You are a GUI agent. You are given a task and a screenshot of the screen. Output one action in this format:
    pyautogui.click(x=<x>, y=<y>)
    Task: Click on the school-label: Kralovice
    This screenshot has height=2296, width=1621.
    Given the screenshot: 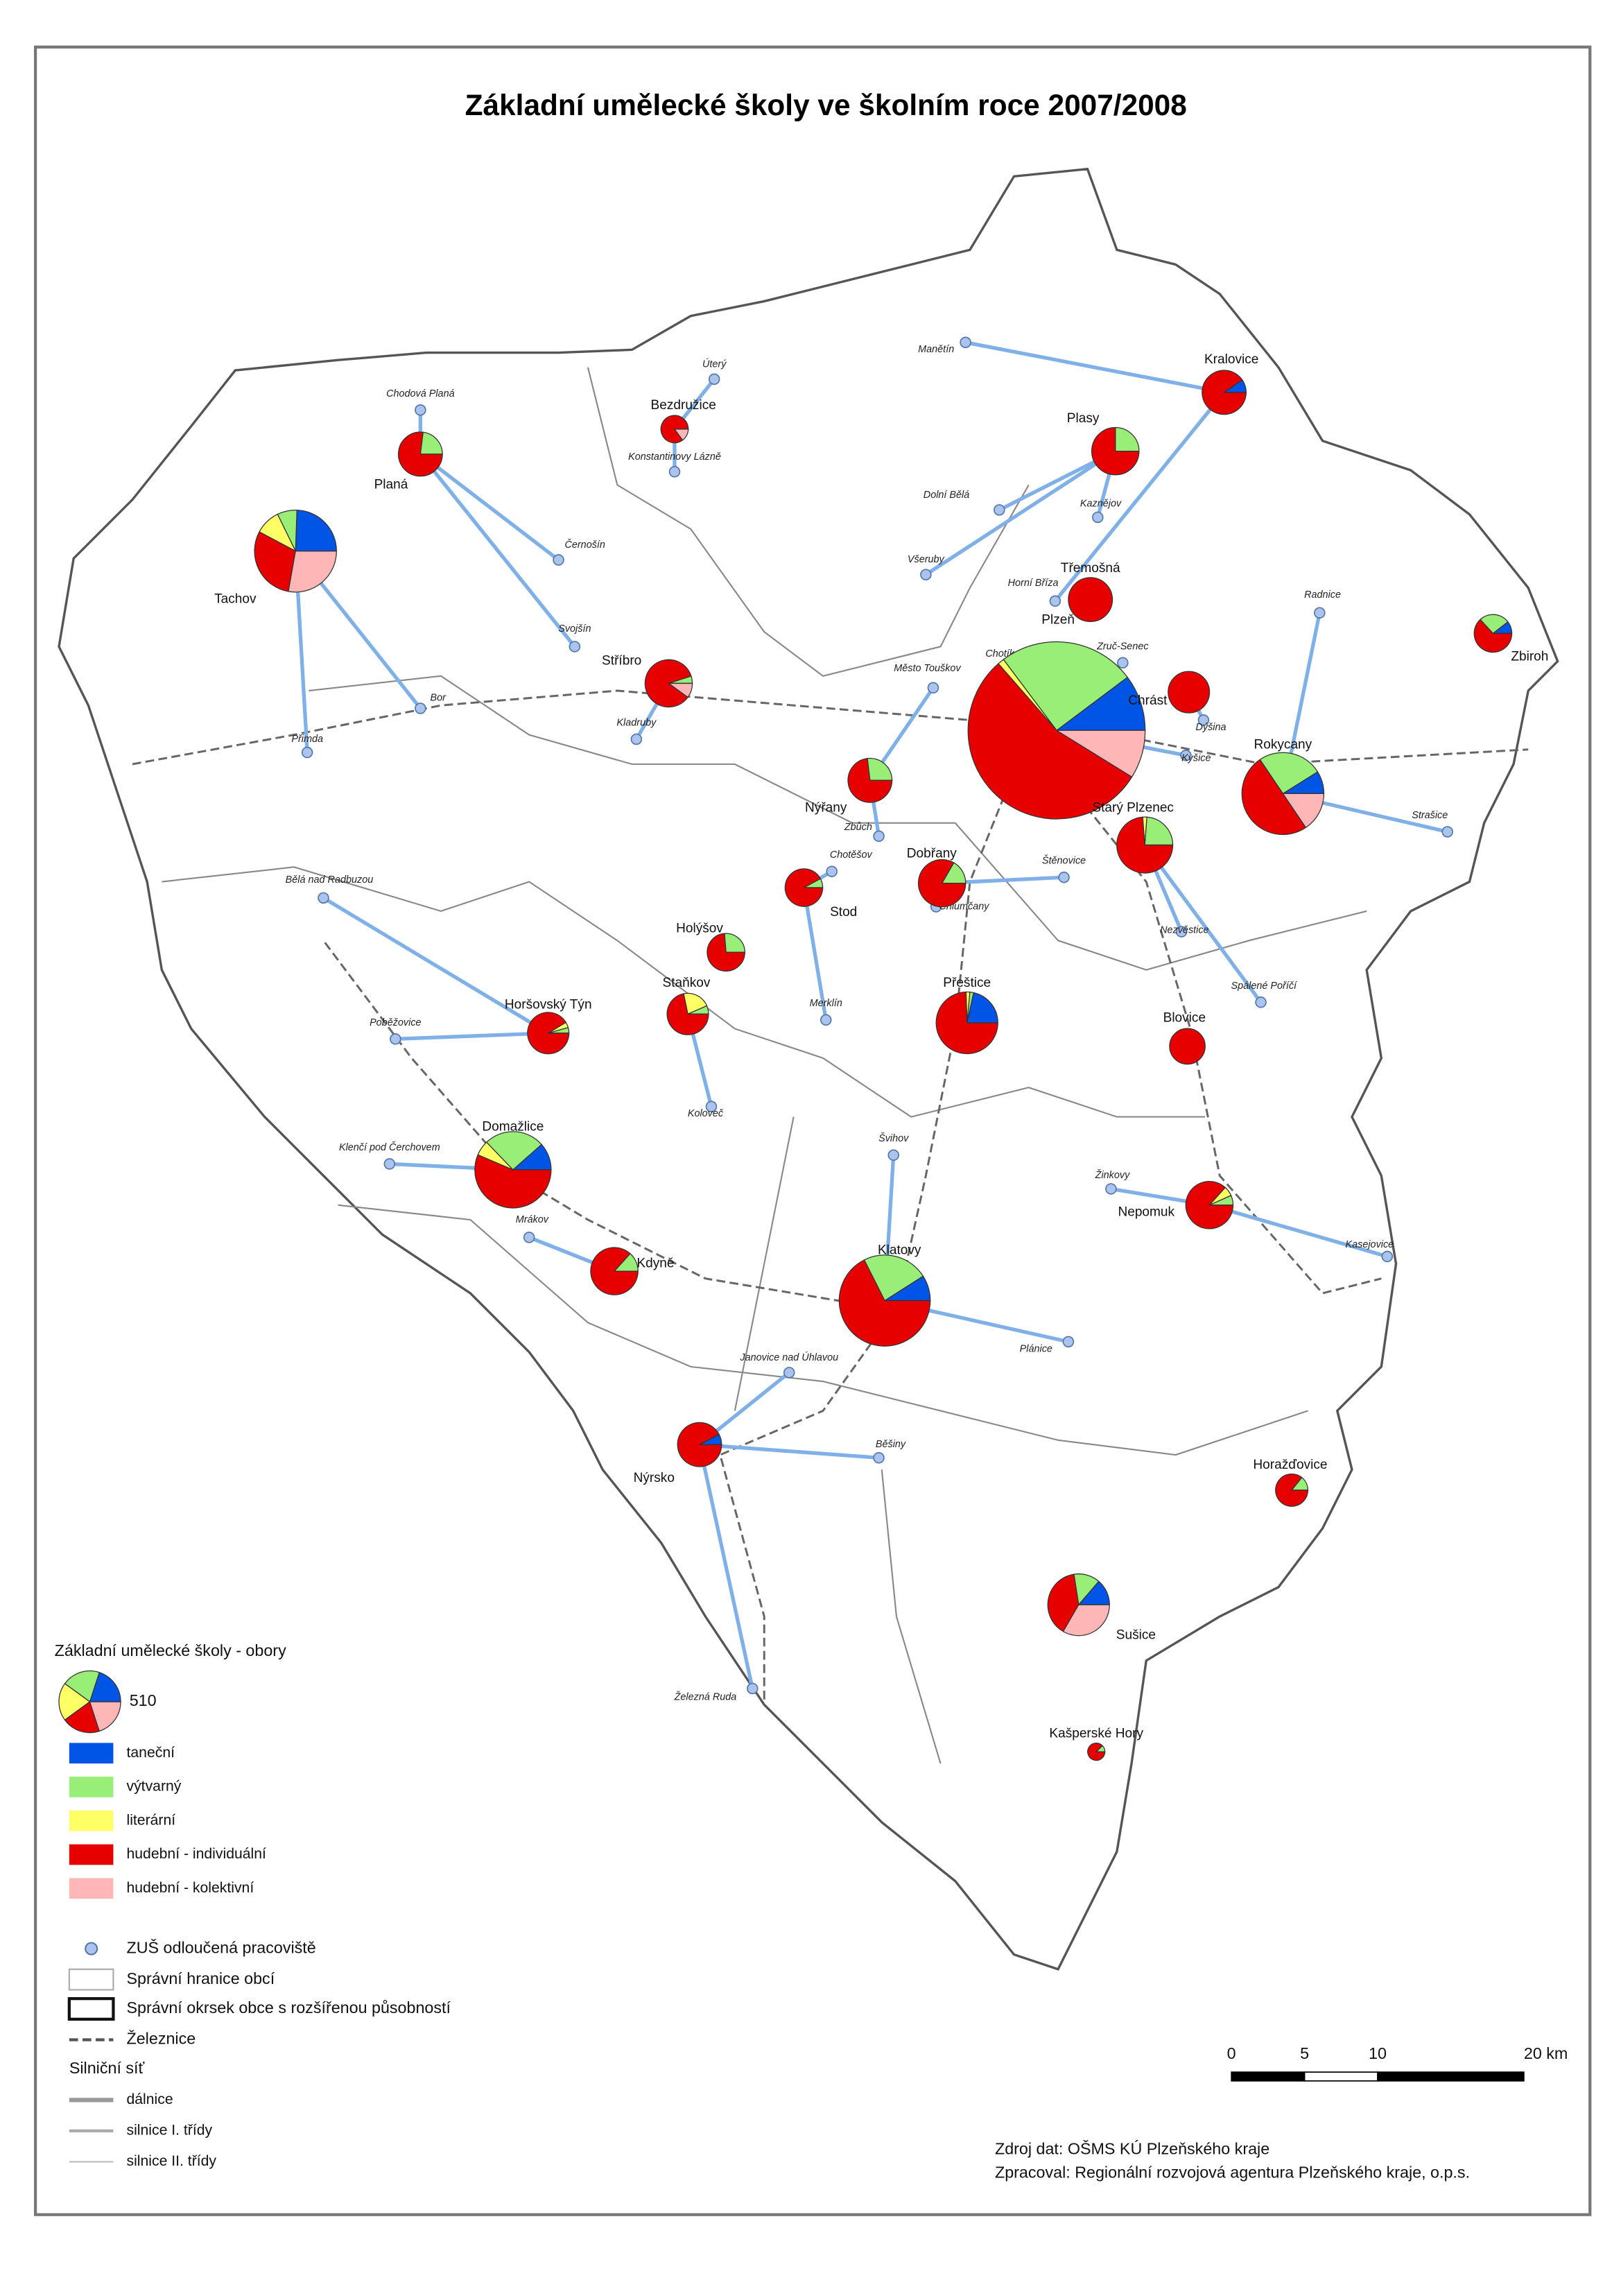 What is the action you would take?
    pyautogui.click(x=1231, y=359)
    